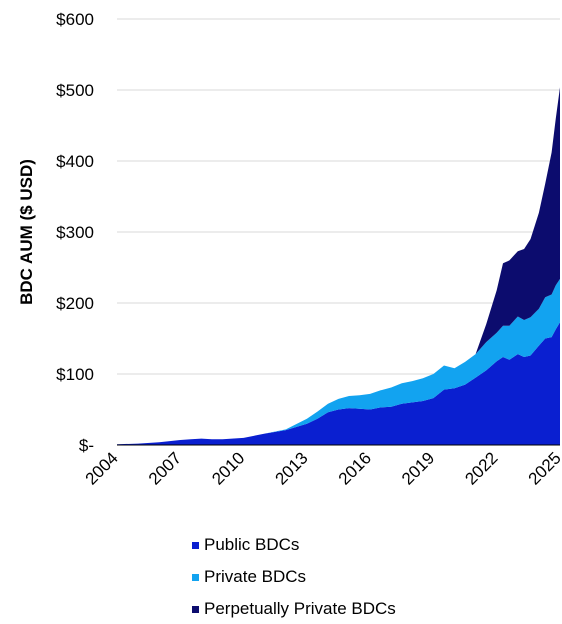 The width and height of the screenshot is (562, 624). Describe the element at coordinates (292, 468) in the screenshot. I see `x-tick-label: 2013` at that location.